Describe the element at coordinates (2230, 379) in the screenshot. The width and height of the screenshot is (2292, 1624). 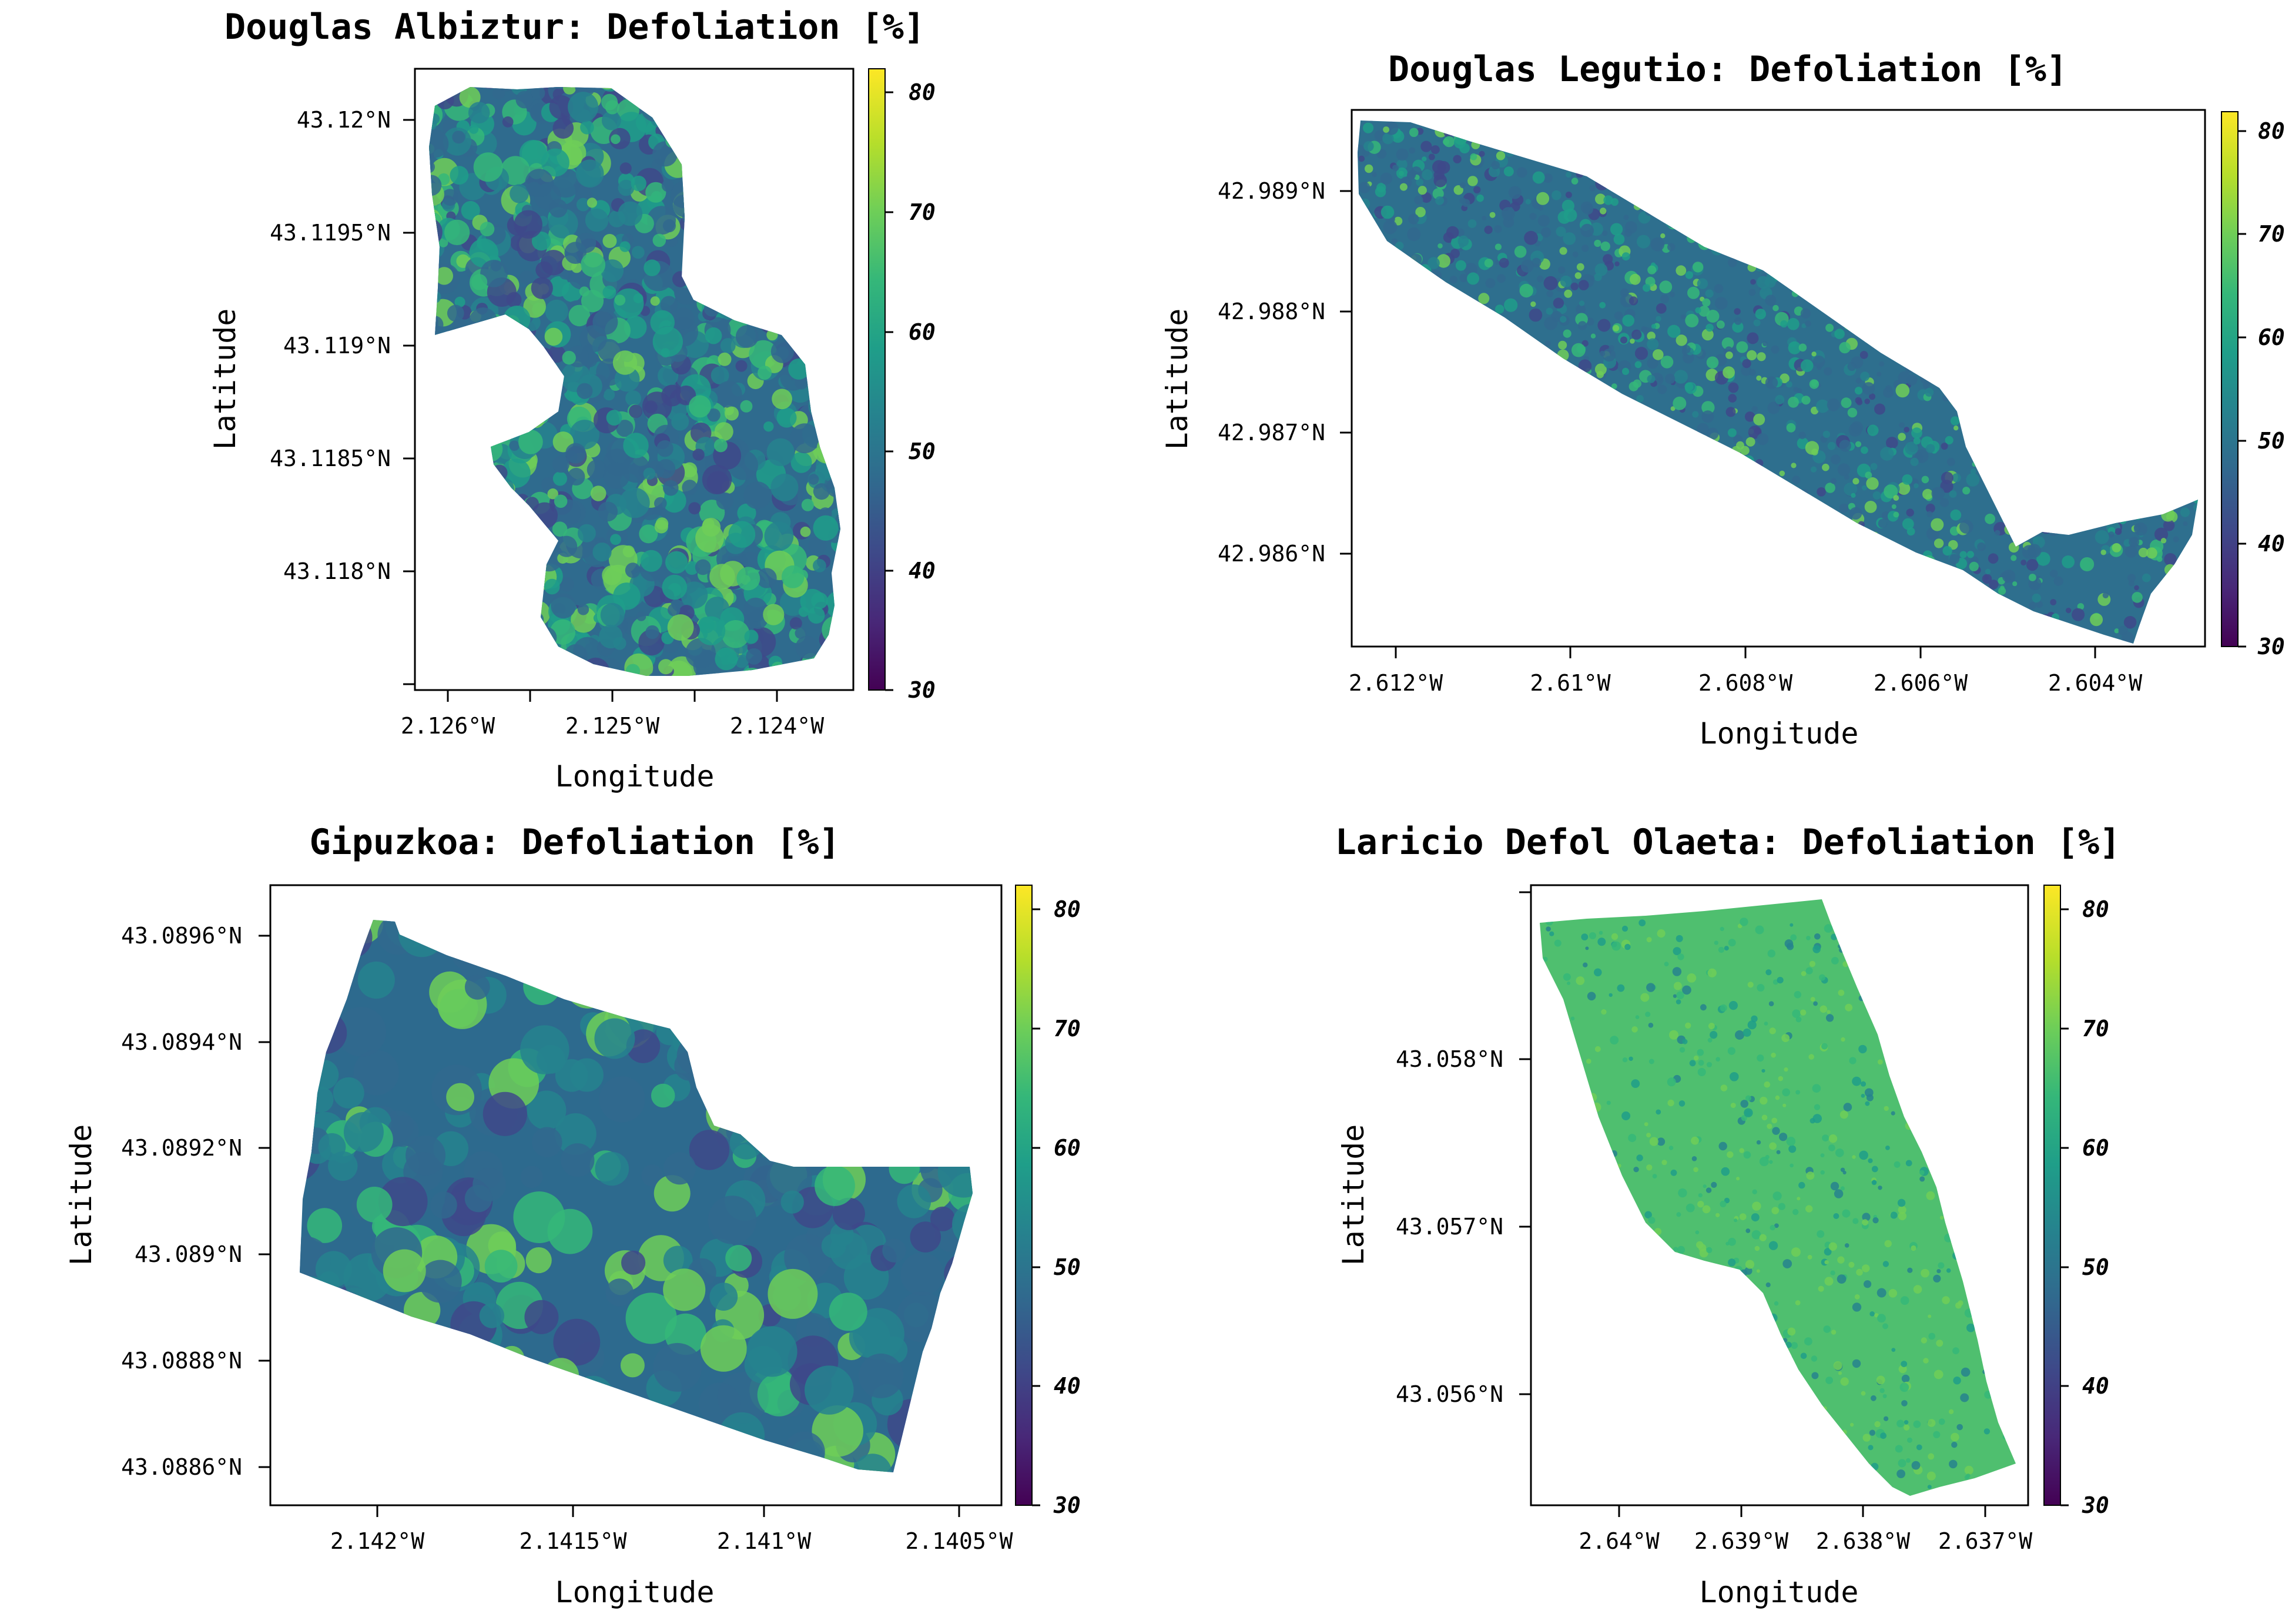
I see `colorbar` at that location.